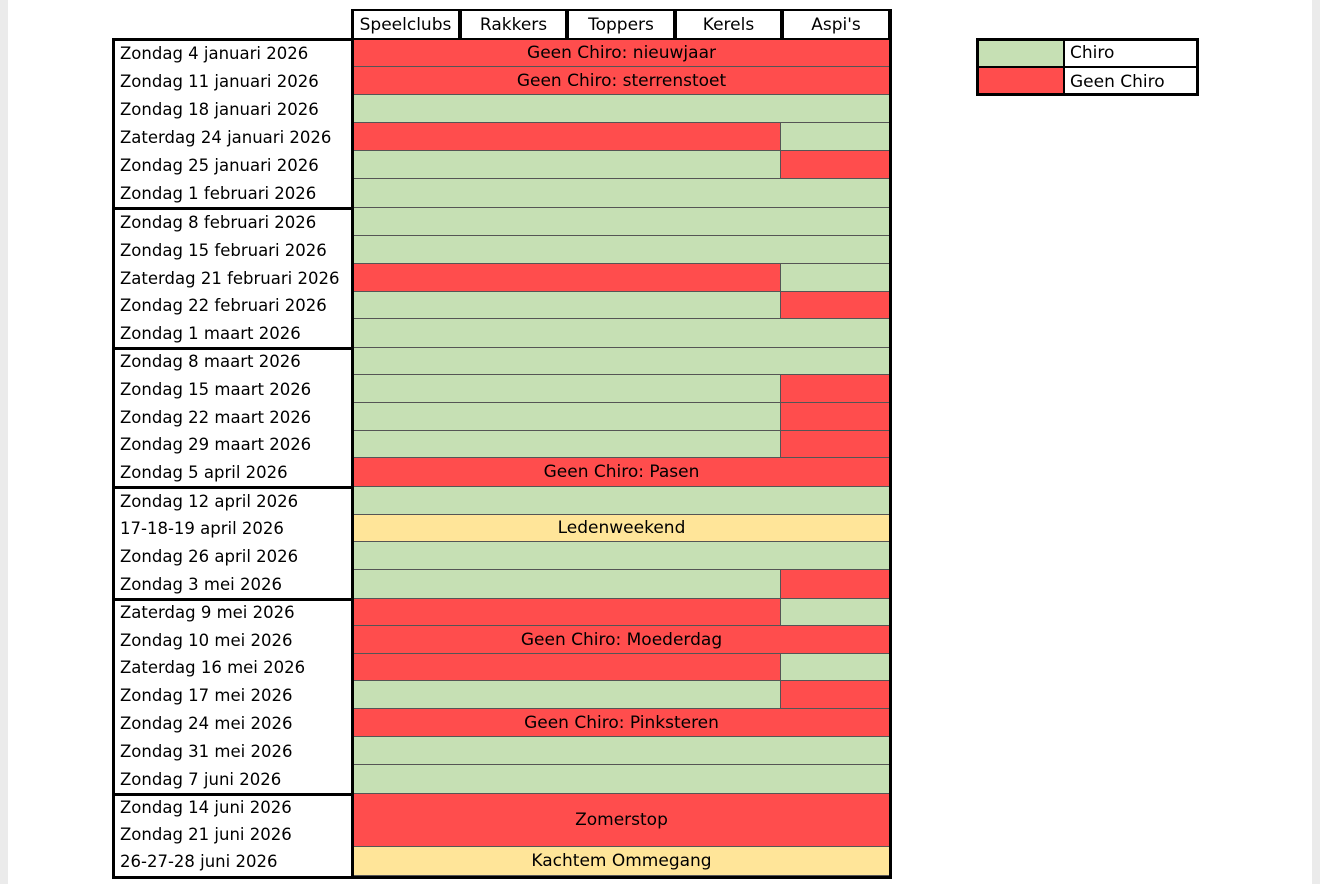 This screenshot has width=1320, height=884. I want to click on table-border-left, so click(113, 458).